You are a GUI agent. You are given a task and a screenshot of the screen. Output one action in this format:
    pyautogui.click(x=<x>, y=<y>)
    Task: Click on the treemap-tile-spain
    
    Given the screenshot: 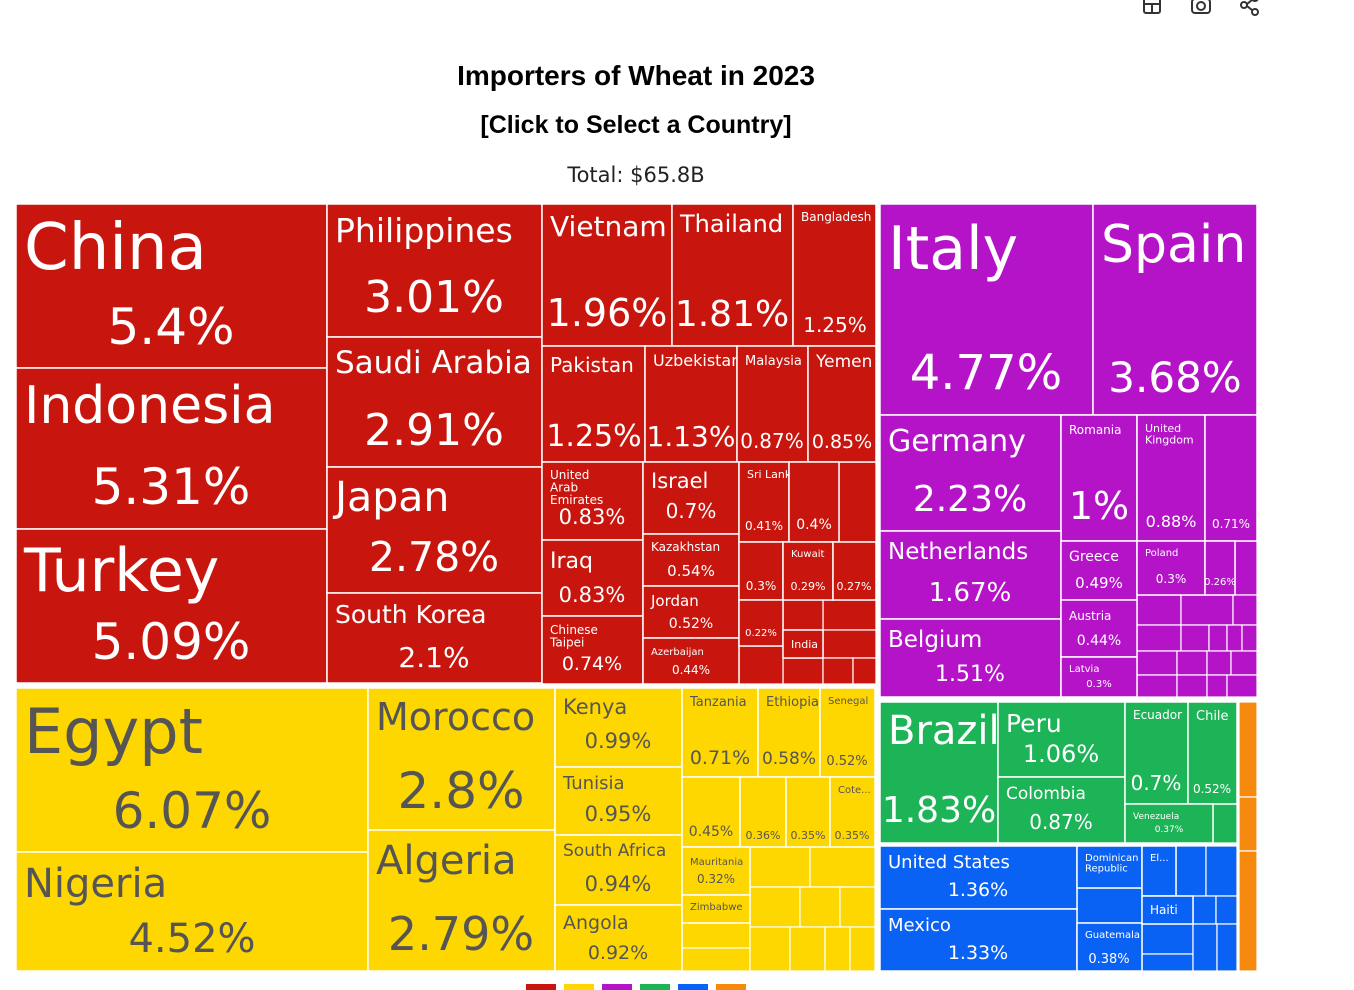 What is the action you would take?
    pyautogui.click(x=1175, y=309)
    